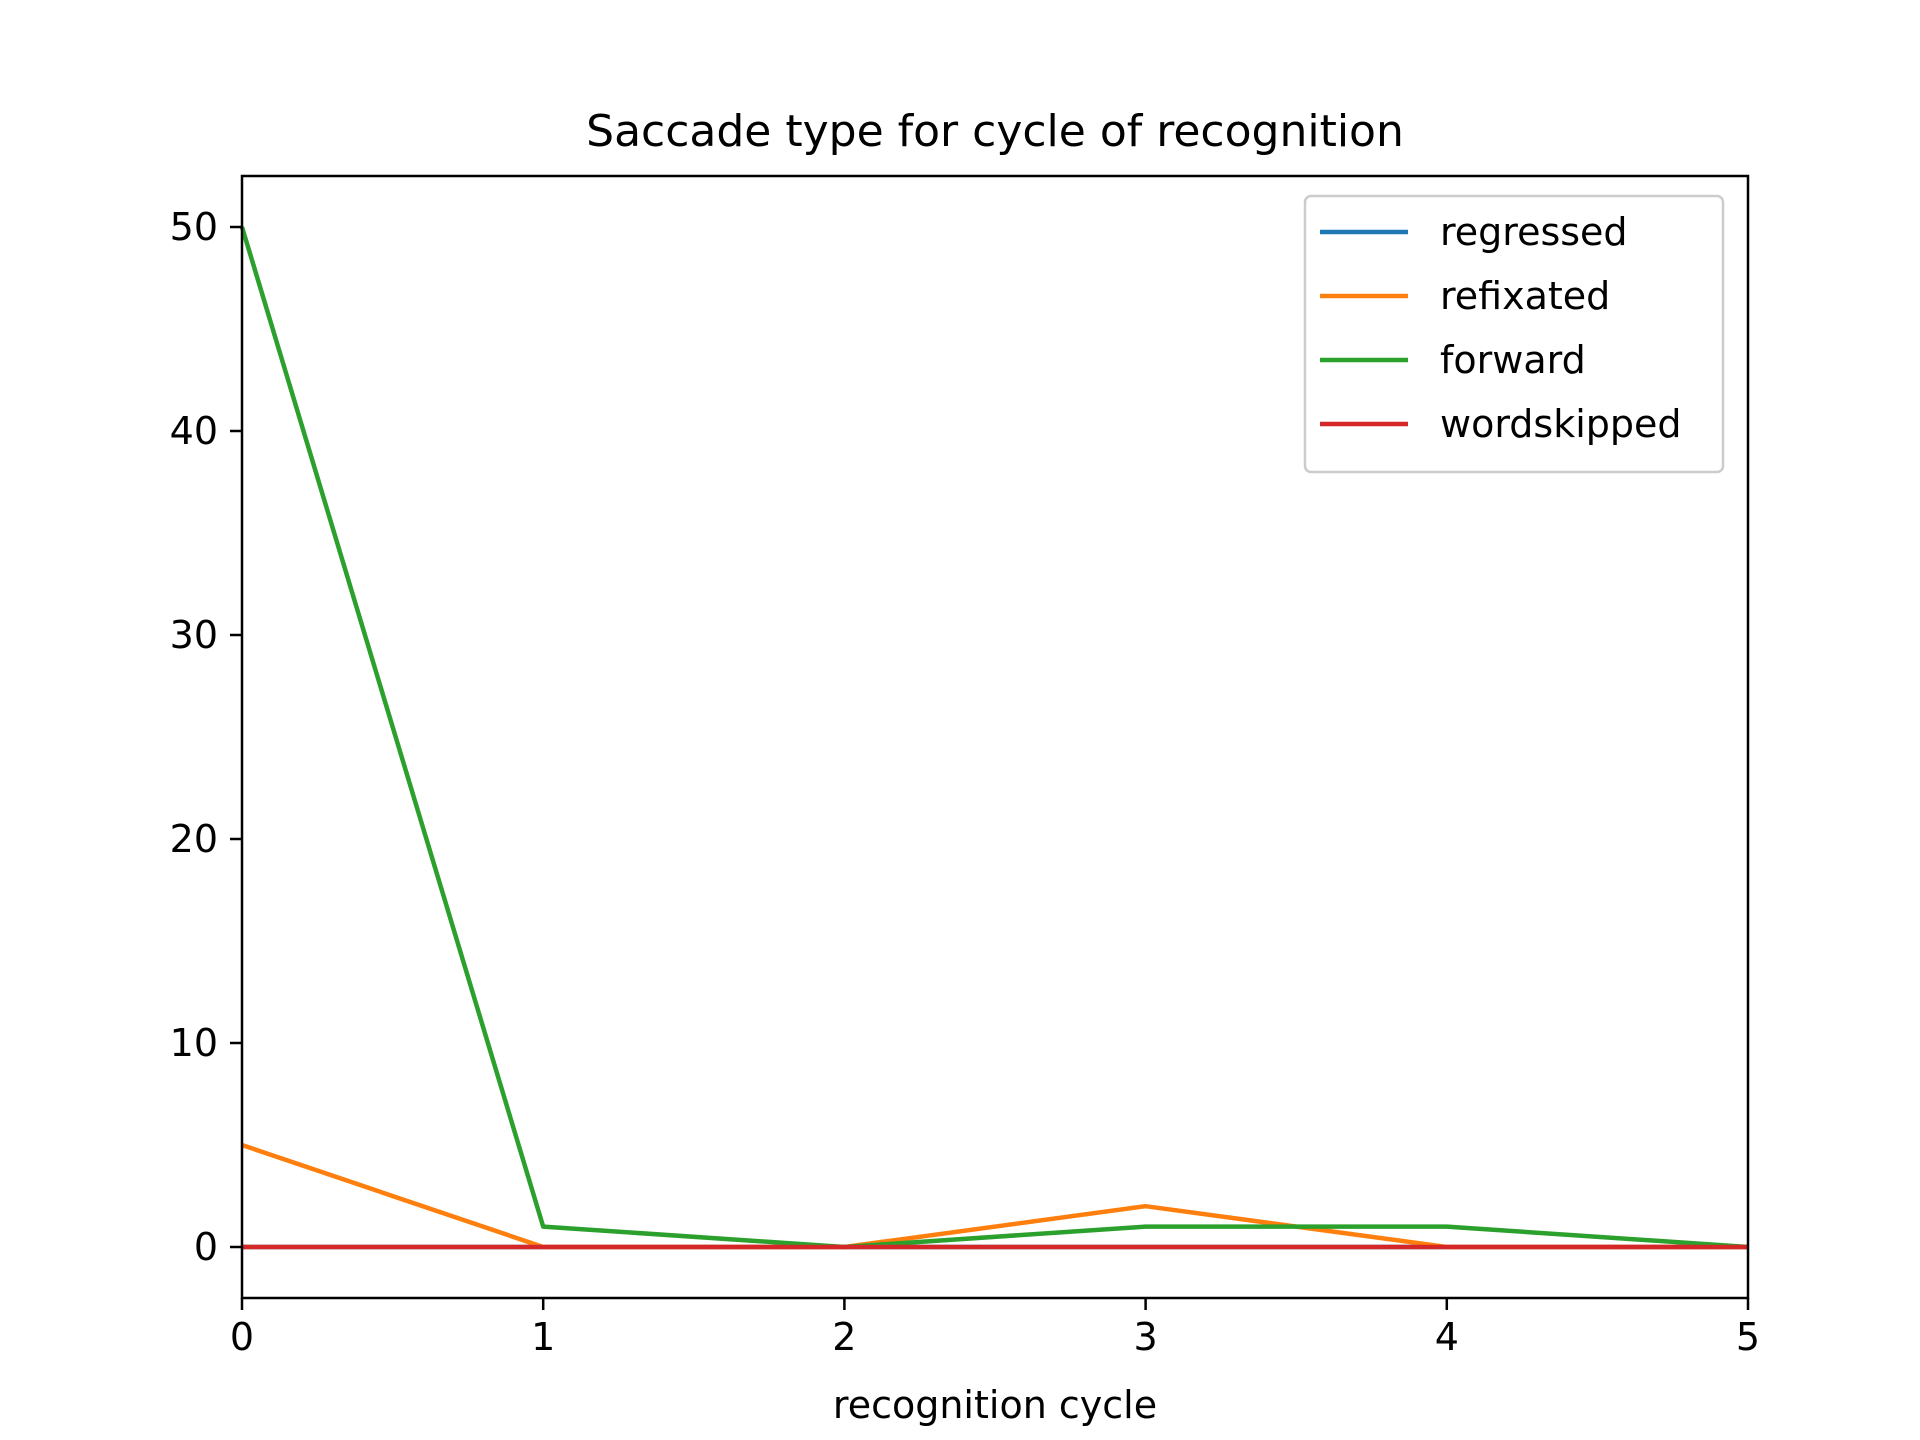 This screenshot has height=1440, width=1920. Describe the element at coordinates (1748, 1337) in the screenshot. I see `x-tick-label-5: 5` at that location.